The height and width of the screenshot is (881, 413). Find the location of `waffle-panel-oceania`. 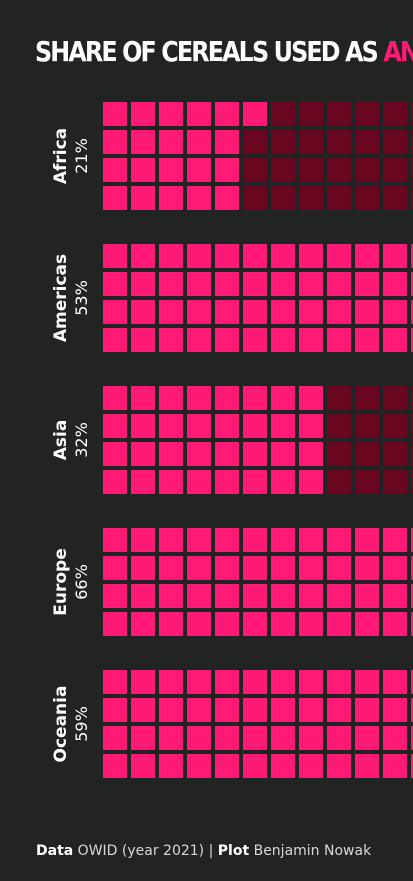

waffle-panel-oceania is located at coordinates (258, 724).